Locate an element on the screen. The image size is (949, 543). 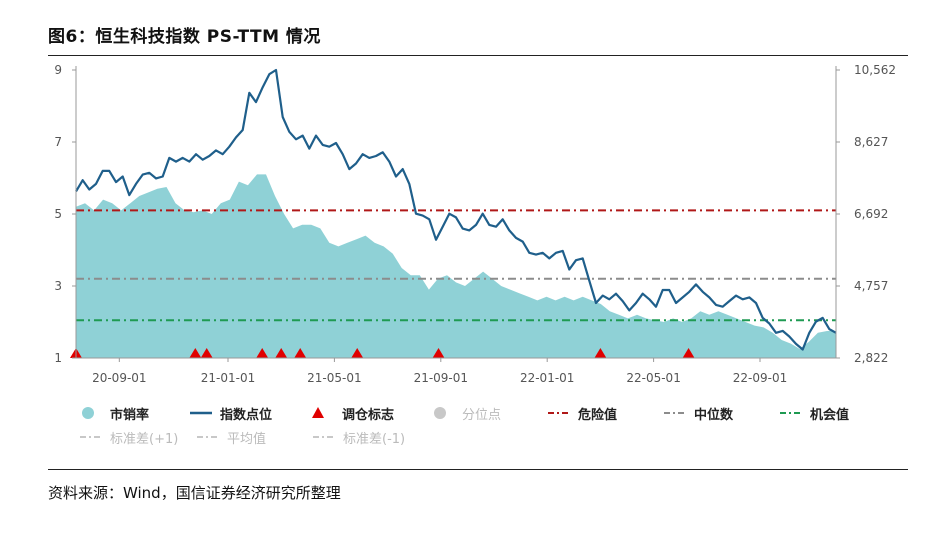
title-rule is located at coordinates (478, 55).